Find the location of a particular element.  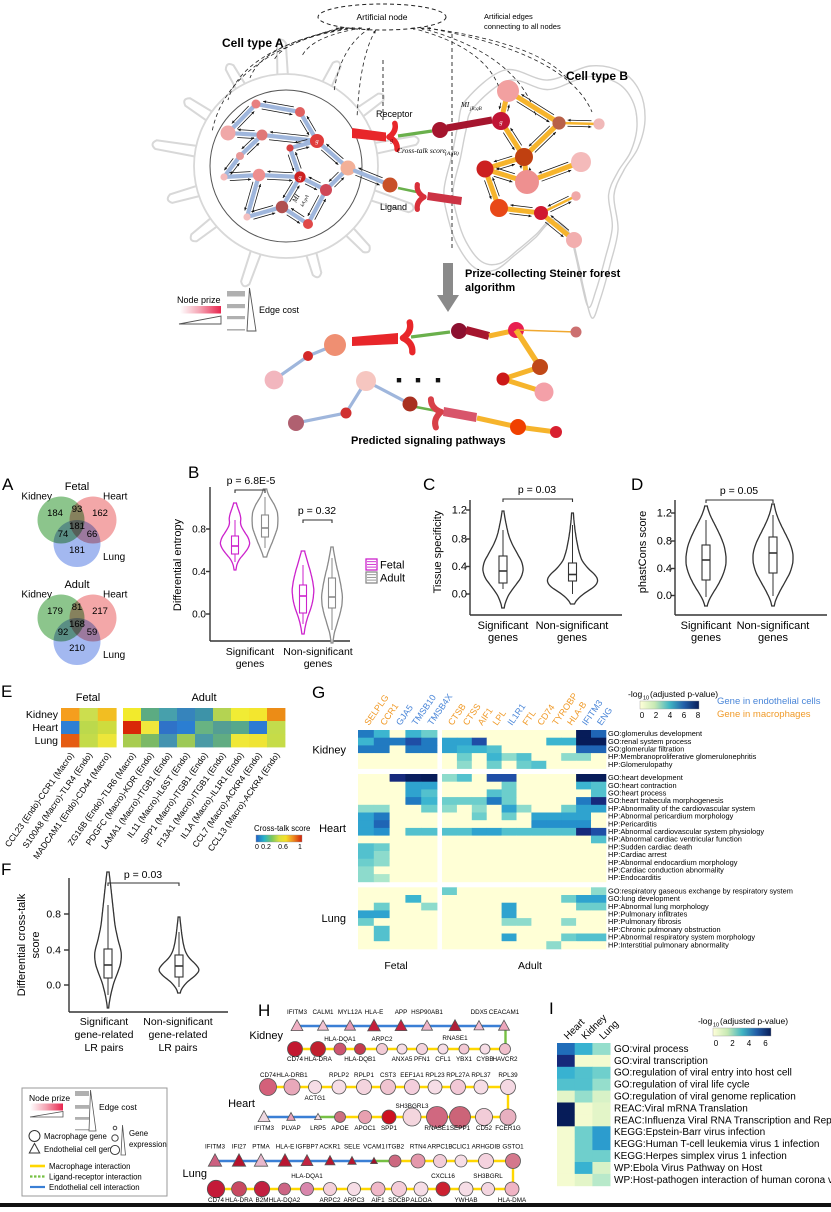

svg-text: FCER1G is located at coordinates (508, 1128).